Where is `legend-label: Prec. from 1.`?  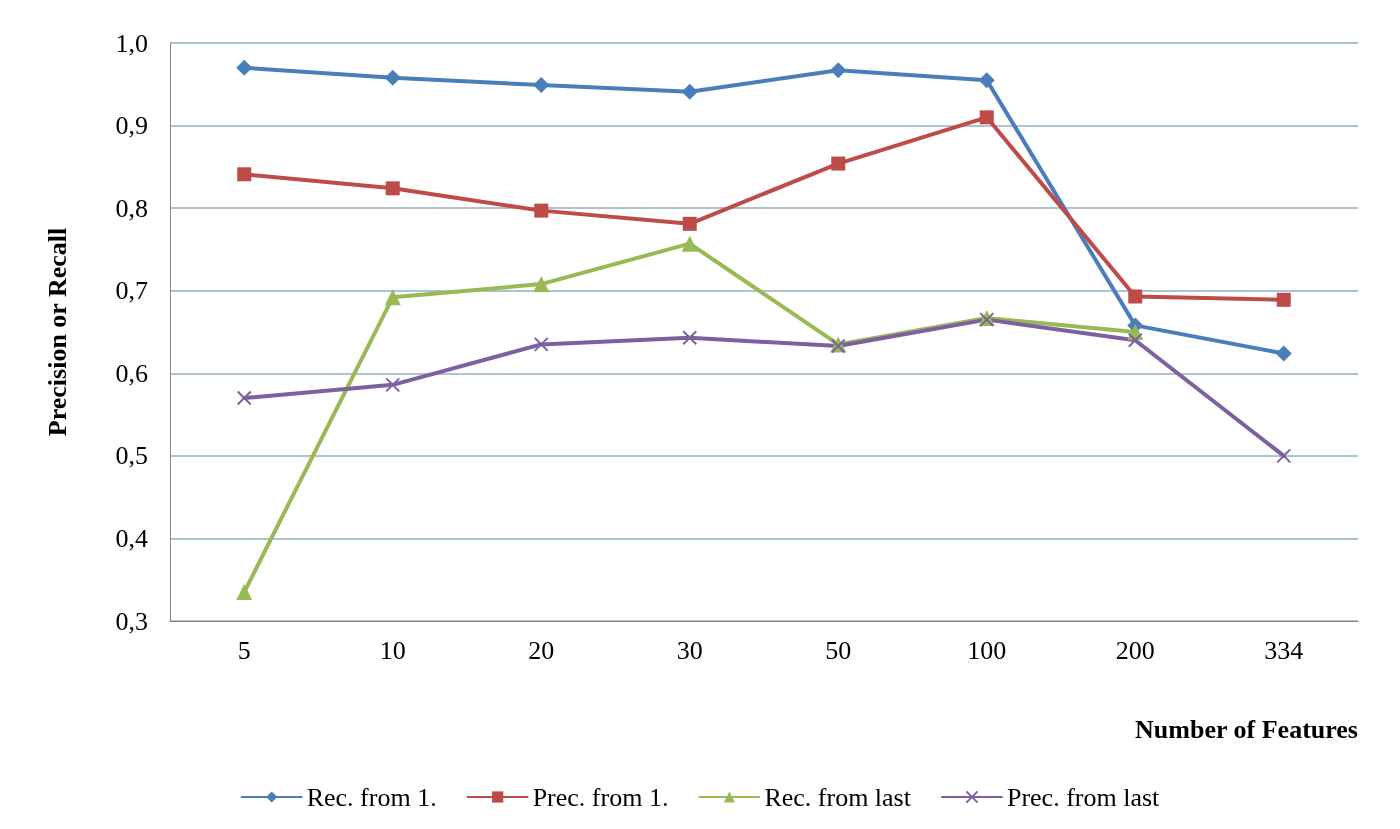 legend-label: Prec. from 1. is located at coordinates (600, 797).